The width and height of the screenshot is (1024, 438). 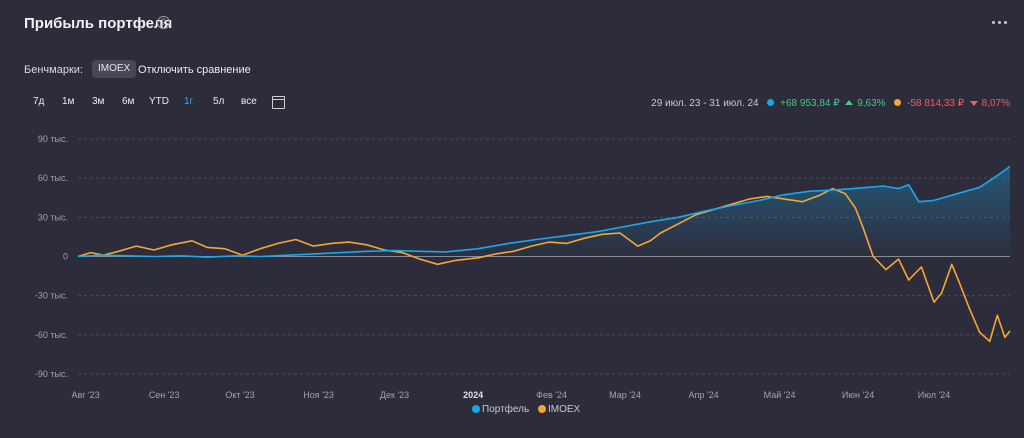 I want to click on x-tick-label: Дек '23, so click(x=394, y=395).